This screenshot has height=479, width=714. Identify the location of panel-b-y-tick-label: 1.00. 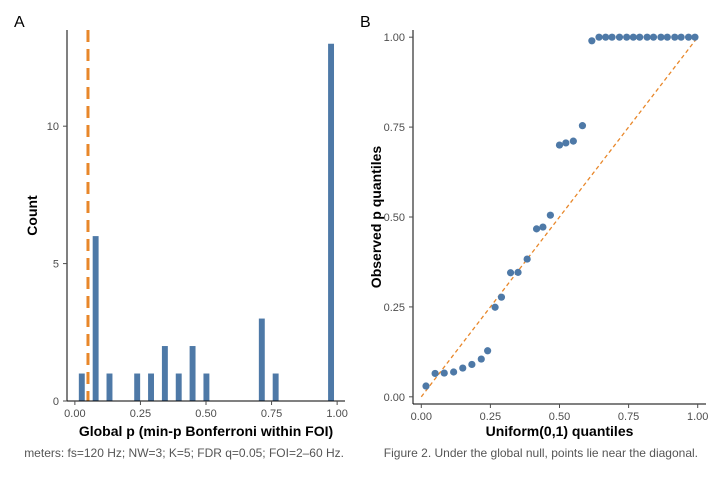
(394, 38).